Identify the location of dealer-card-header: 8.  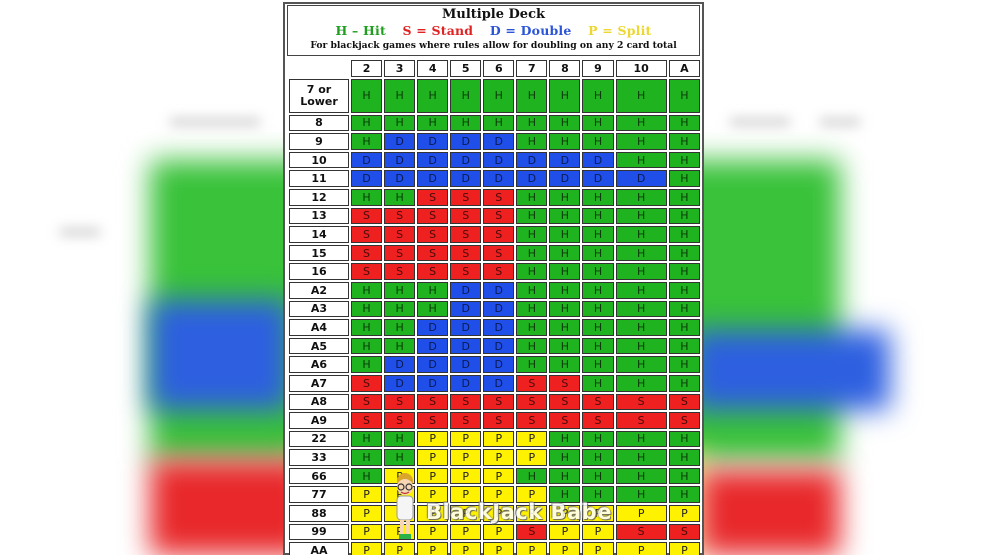
(565, 68).